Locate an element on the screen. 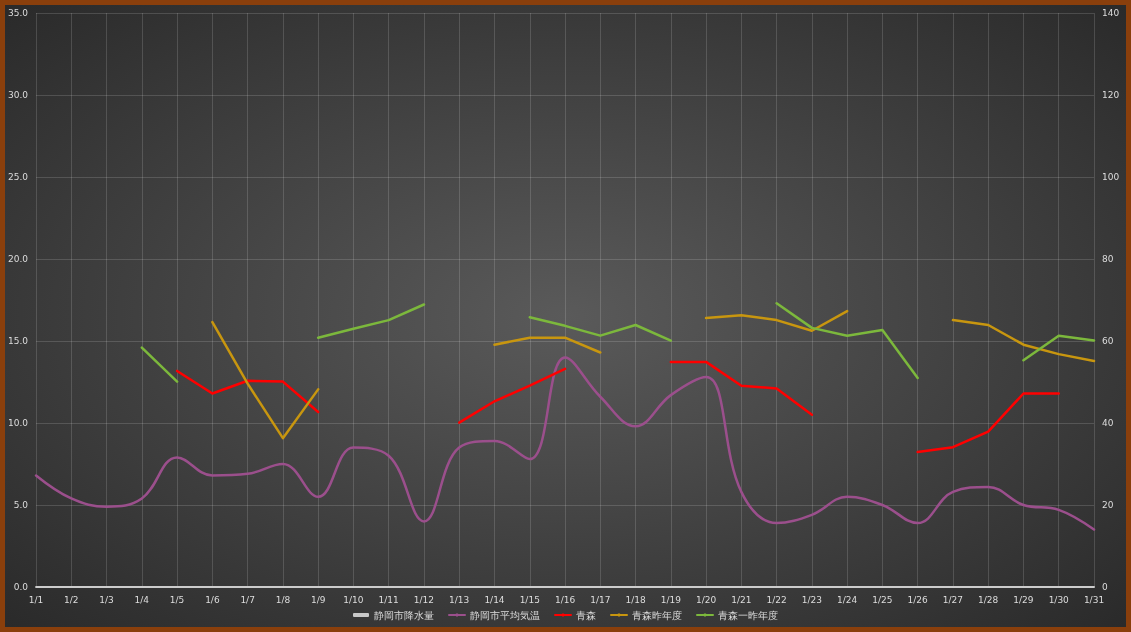  y-tick-label: 15.0 is located at coordinates (18, 341).